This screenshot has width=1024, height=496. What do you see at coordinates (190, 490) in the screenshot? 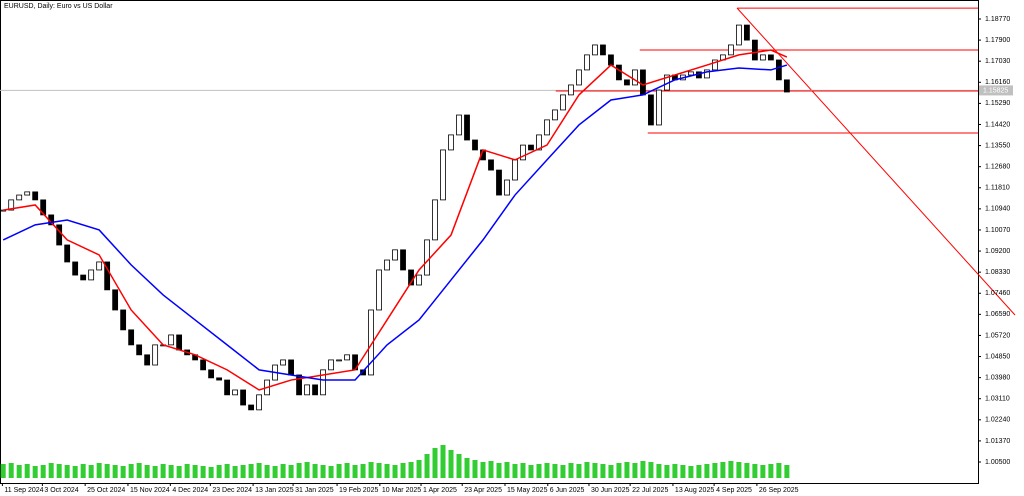
I see `x-tick-label: 4 Dec 2024` at bounding box center [190, 490].